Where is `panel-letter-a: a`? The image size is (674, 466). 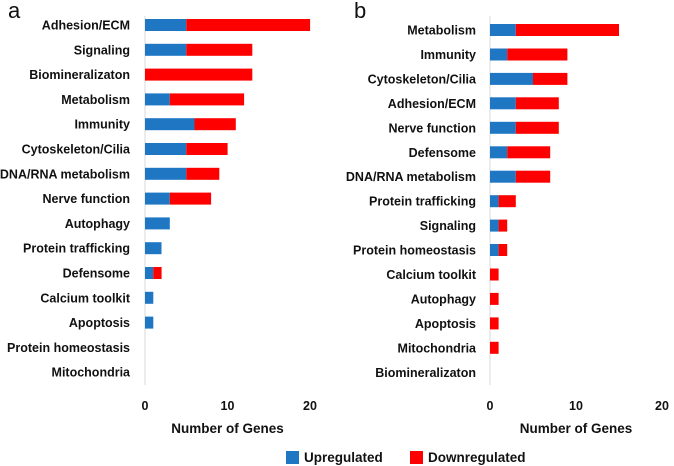 panel-letter-a: a is located at coordinates (14, 11).